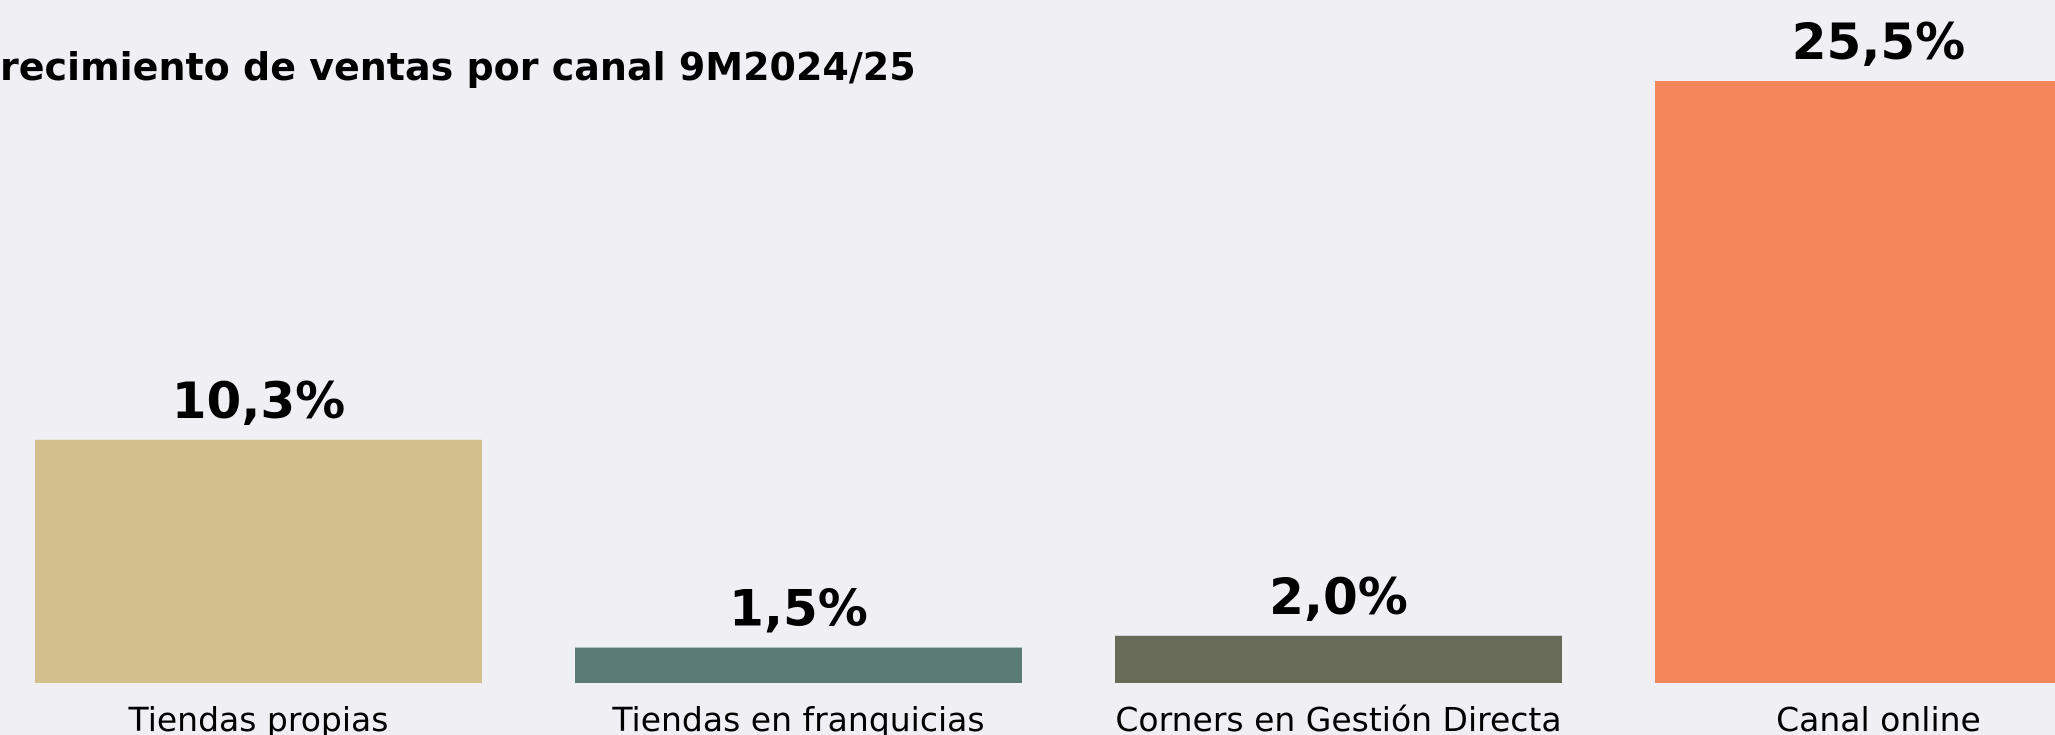  Describe the element at coordinates (258, 401) in the screenshot. I see `value-label: 10,3%` at that location.